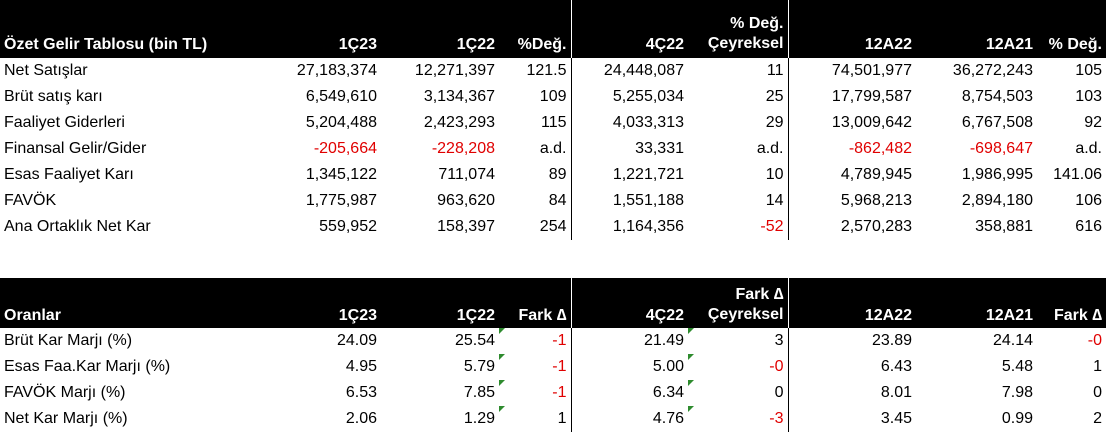  What do you see at coordinates (535, 303) in the screenshot?
I see `ratios-header-diff: Fark ∆` at bounding box center [535, 303].